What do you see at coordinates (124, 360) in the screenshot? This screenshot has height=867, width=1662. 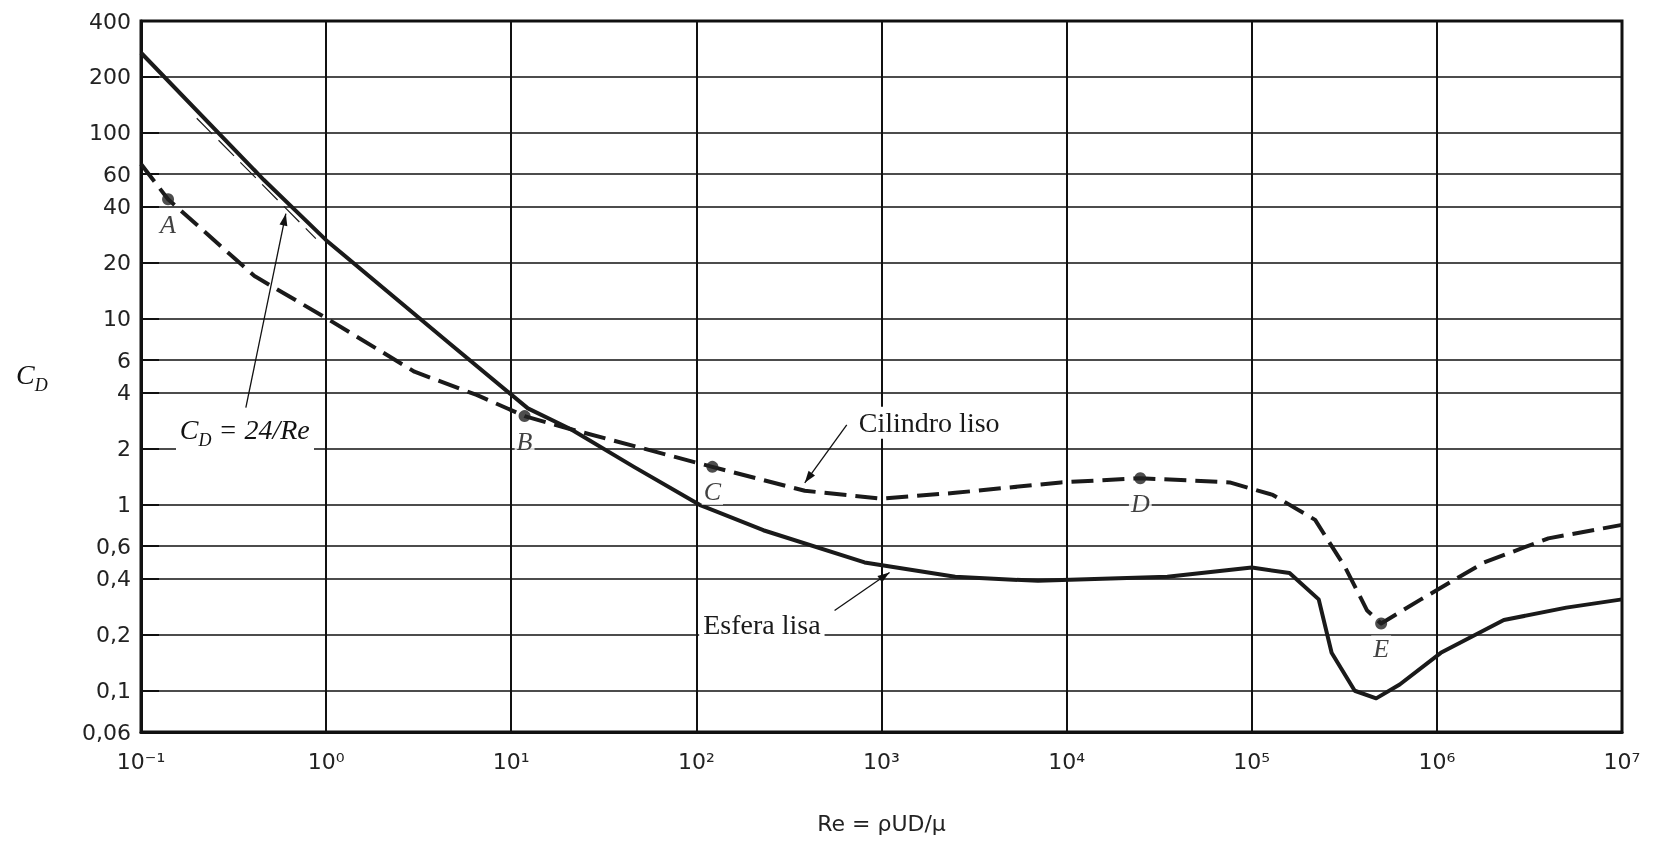 I see `y-tick-label: 6` at bounding box center [124, 360].